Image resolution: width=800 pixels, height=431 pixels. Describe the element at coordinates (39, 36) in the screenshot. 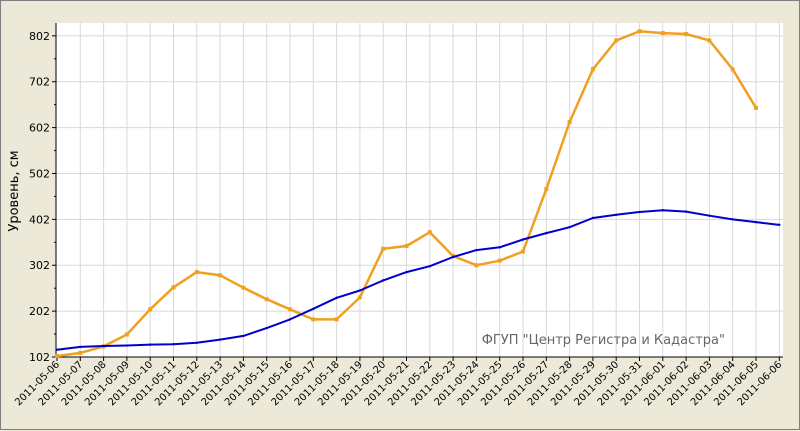

I see `y-tick-label: 802` at that location.